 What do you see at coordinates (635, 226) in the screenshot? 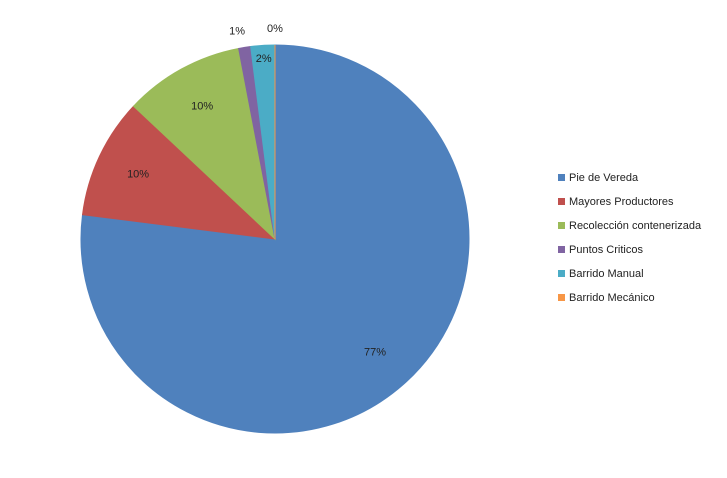
I see `legend-label: Recolección contenerizada` at bounding box center [635, 226].